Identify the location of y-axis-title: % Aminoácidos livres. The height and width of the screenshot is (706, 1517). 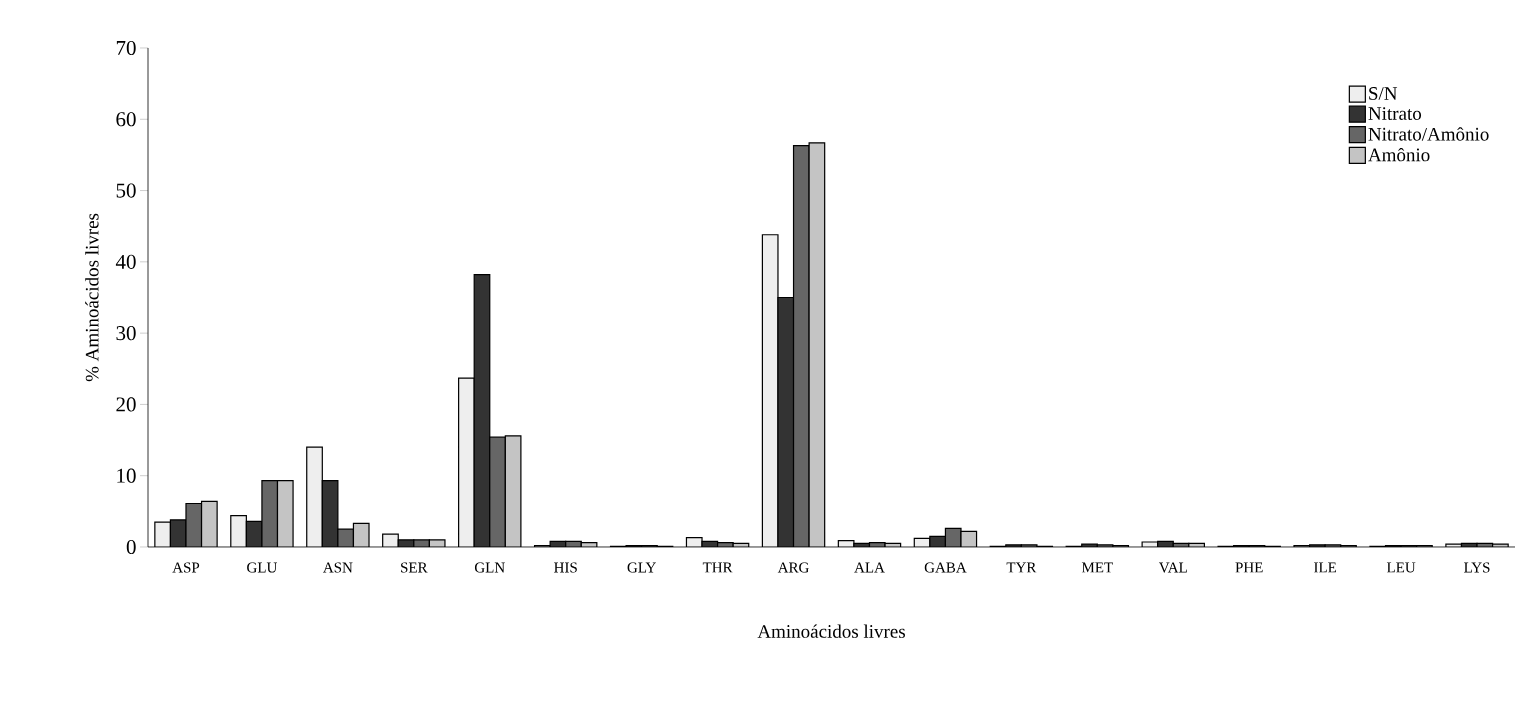
(92, 297).